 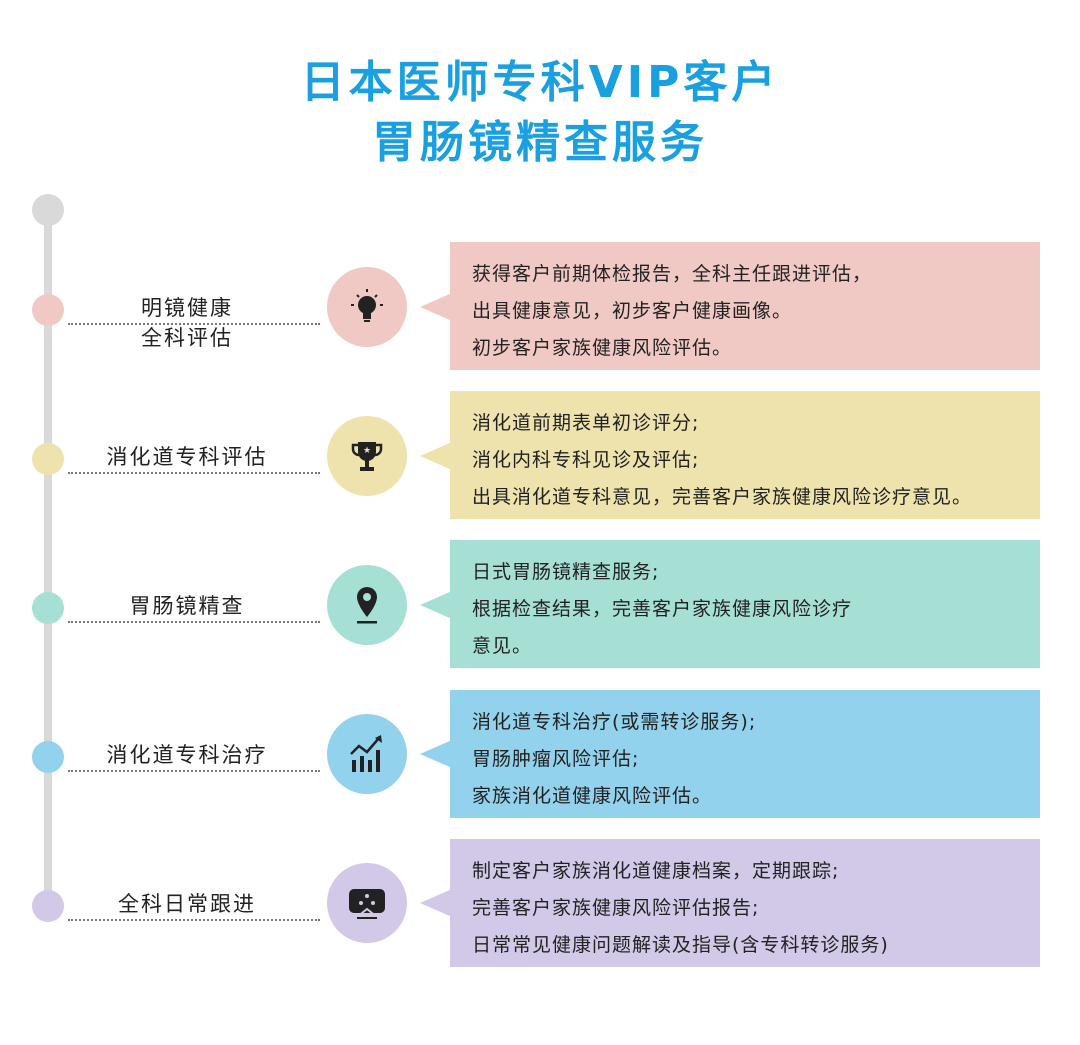 What do you see at coordinates (745, 753) in the screenshot?
I see `step-description: 消化道专科治疗(或需转诊服务); 胃肠肿瘤风险评估; 家族消化道健康风险评估。` at bounding box center [745, 753].